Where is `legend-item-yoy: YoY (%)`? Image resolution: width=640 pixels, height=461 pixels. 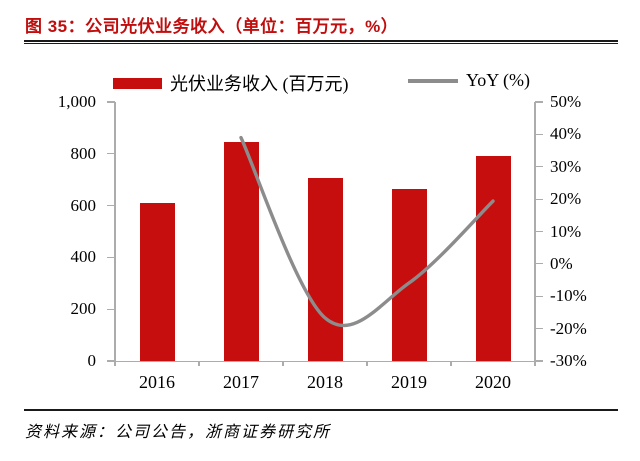 legend-item-yoy: YoY (%) is located at coordinates (469, 80).